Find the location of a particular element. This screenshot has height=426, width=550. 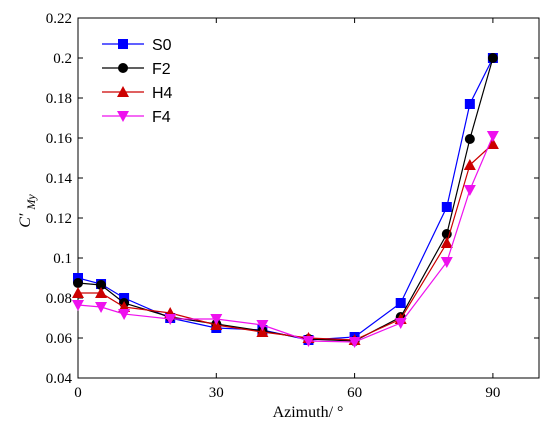

x-tick-label: 0 is located at coordinates (78, 393).